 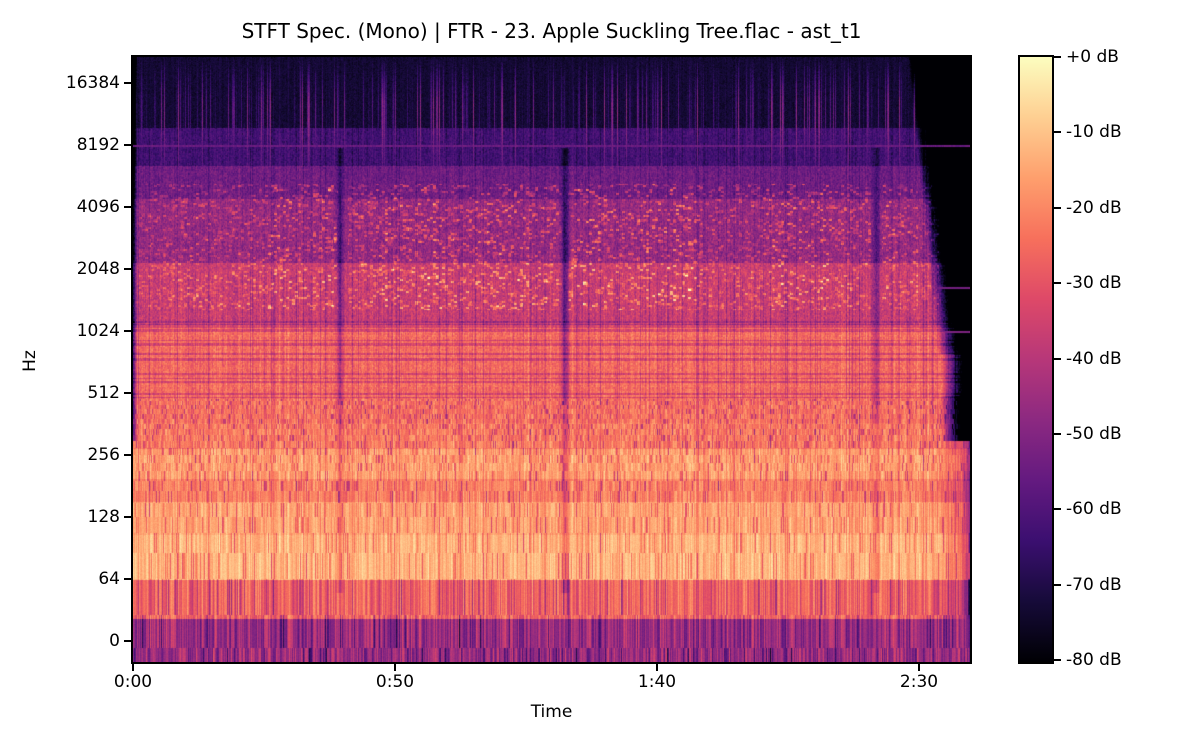 I want to click on colorbar-tick-label: -50 dB, so click(x=1094, y=433).